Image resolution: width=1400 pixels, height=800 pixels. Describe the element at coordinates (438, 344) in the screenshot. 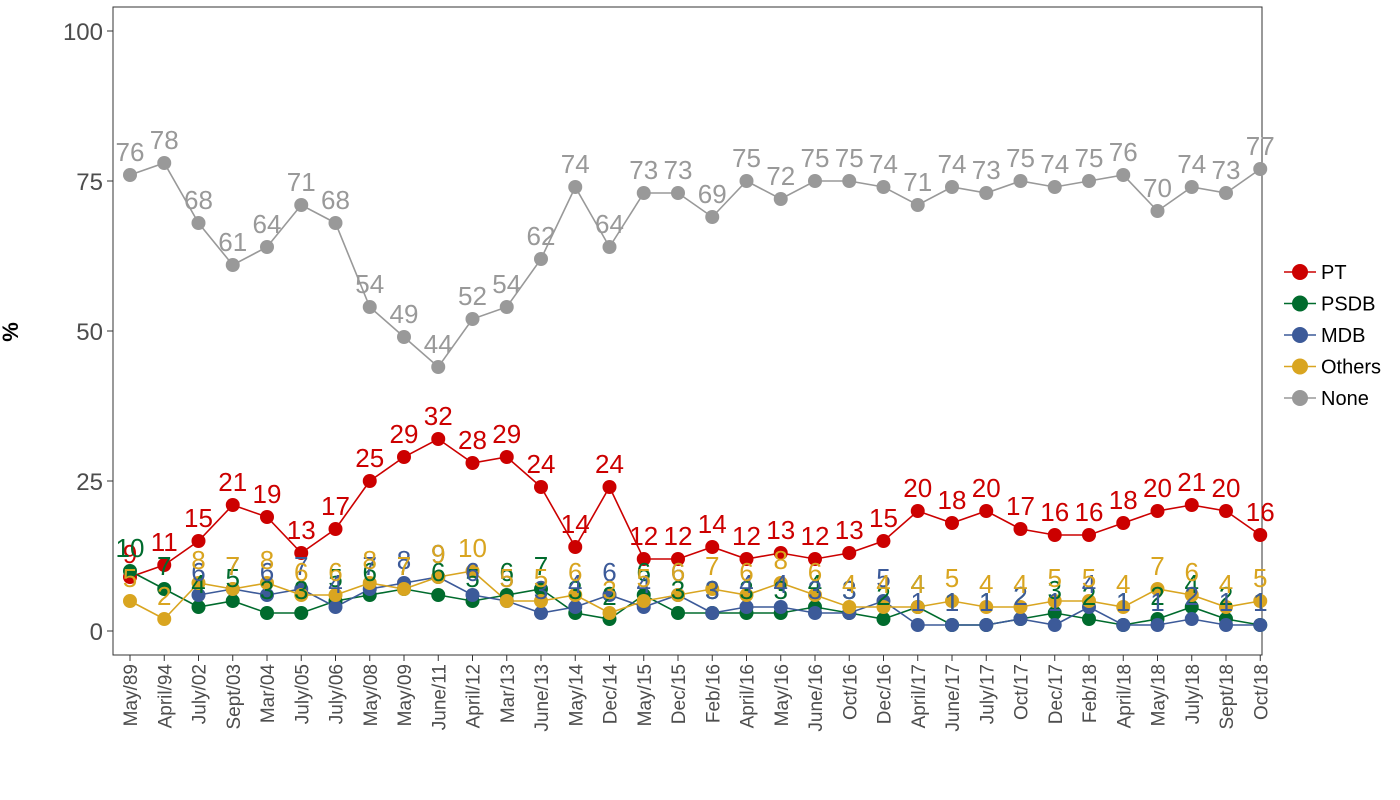

I see `data-label-none: 44` at that location.